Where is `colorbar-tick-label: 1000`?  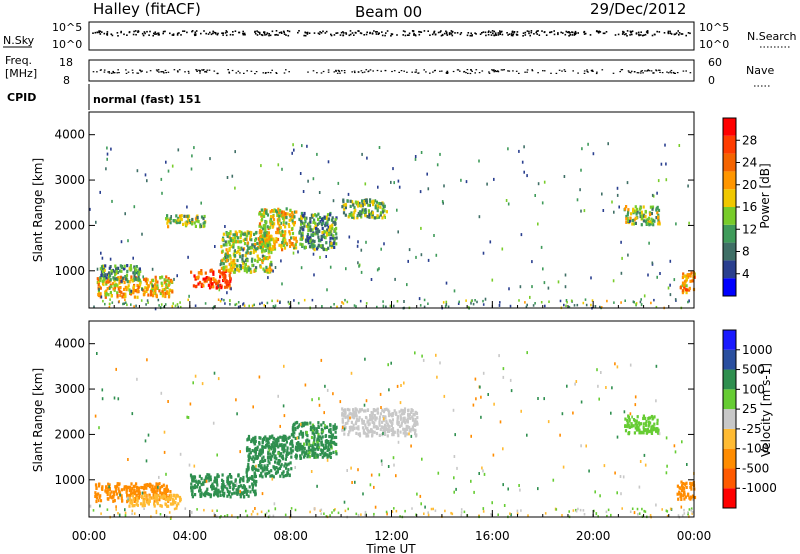 colorbar-tick-label: 1000 is located at coordinates (757, 350).